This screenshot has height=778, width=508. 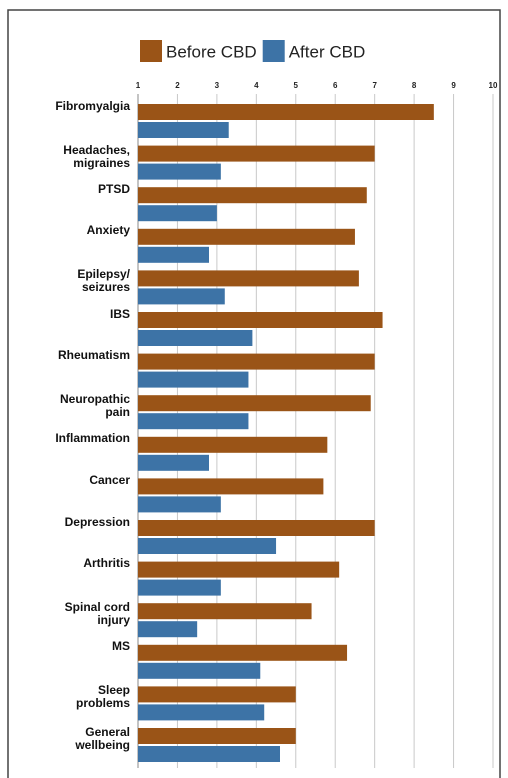 What do you see at coordinates (296, 85) in the screenshot?
I see `x-tick-label: 5` at bounding box center [296, 85].